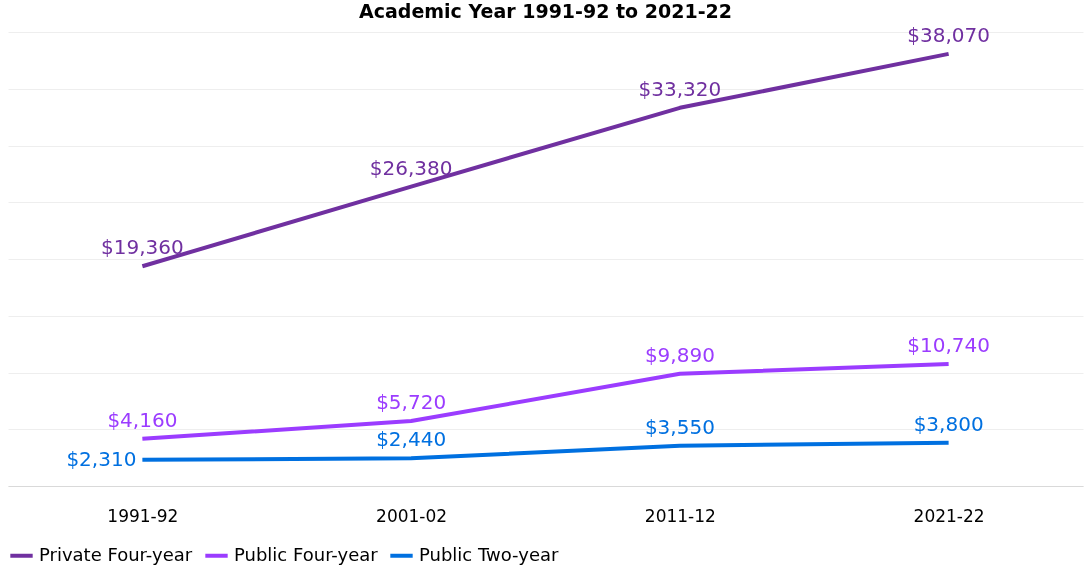 The height and width of the screenshot is (573, 1091). Describe the element at coordinates (142, 247) in the screenshot. I see `data-label: $19,360` at that location.